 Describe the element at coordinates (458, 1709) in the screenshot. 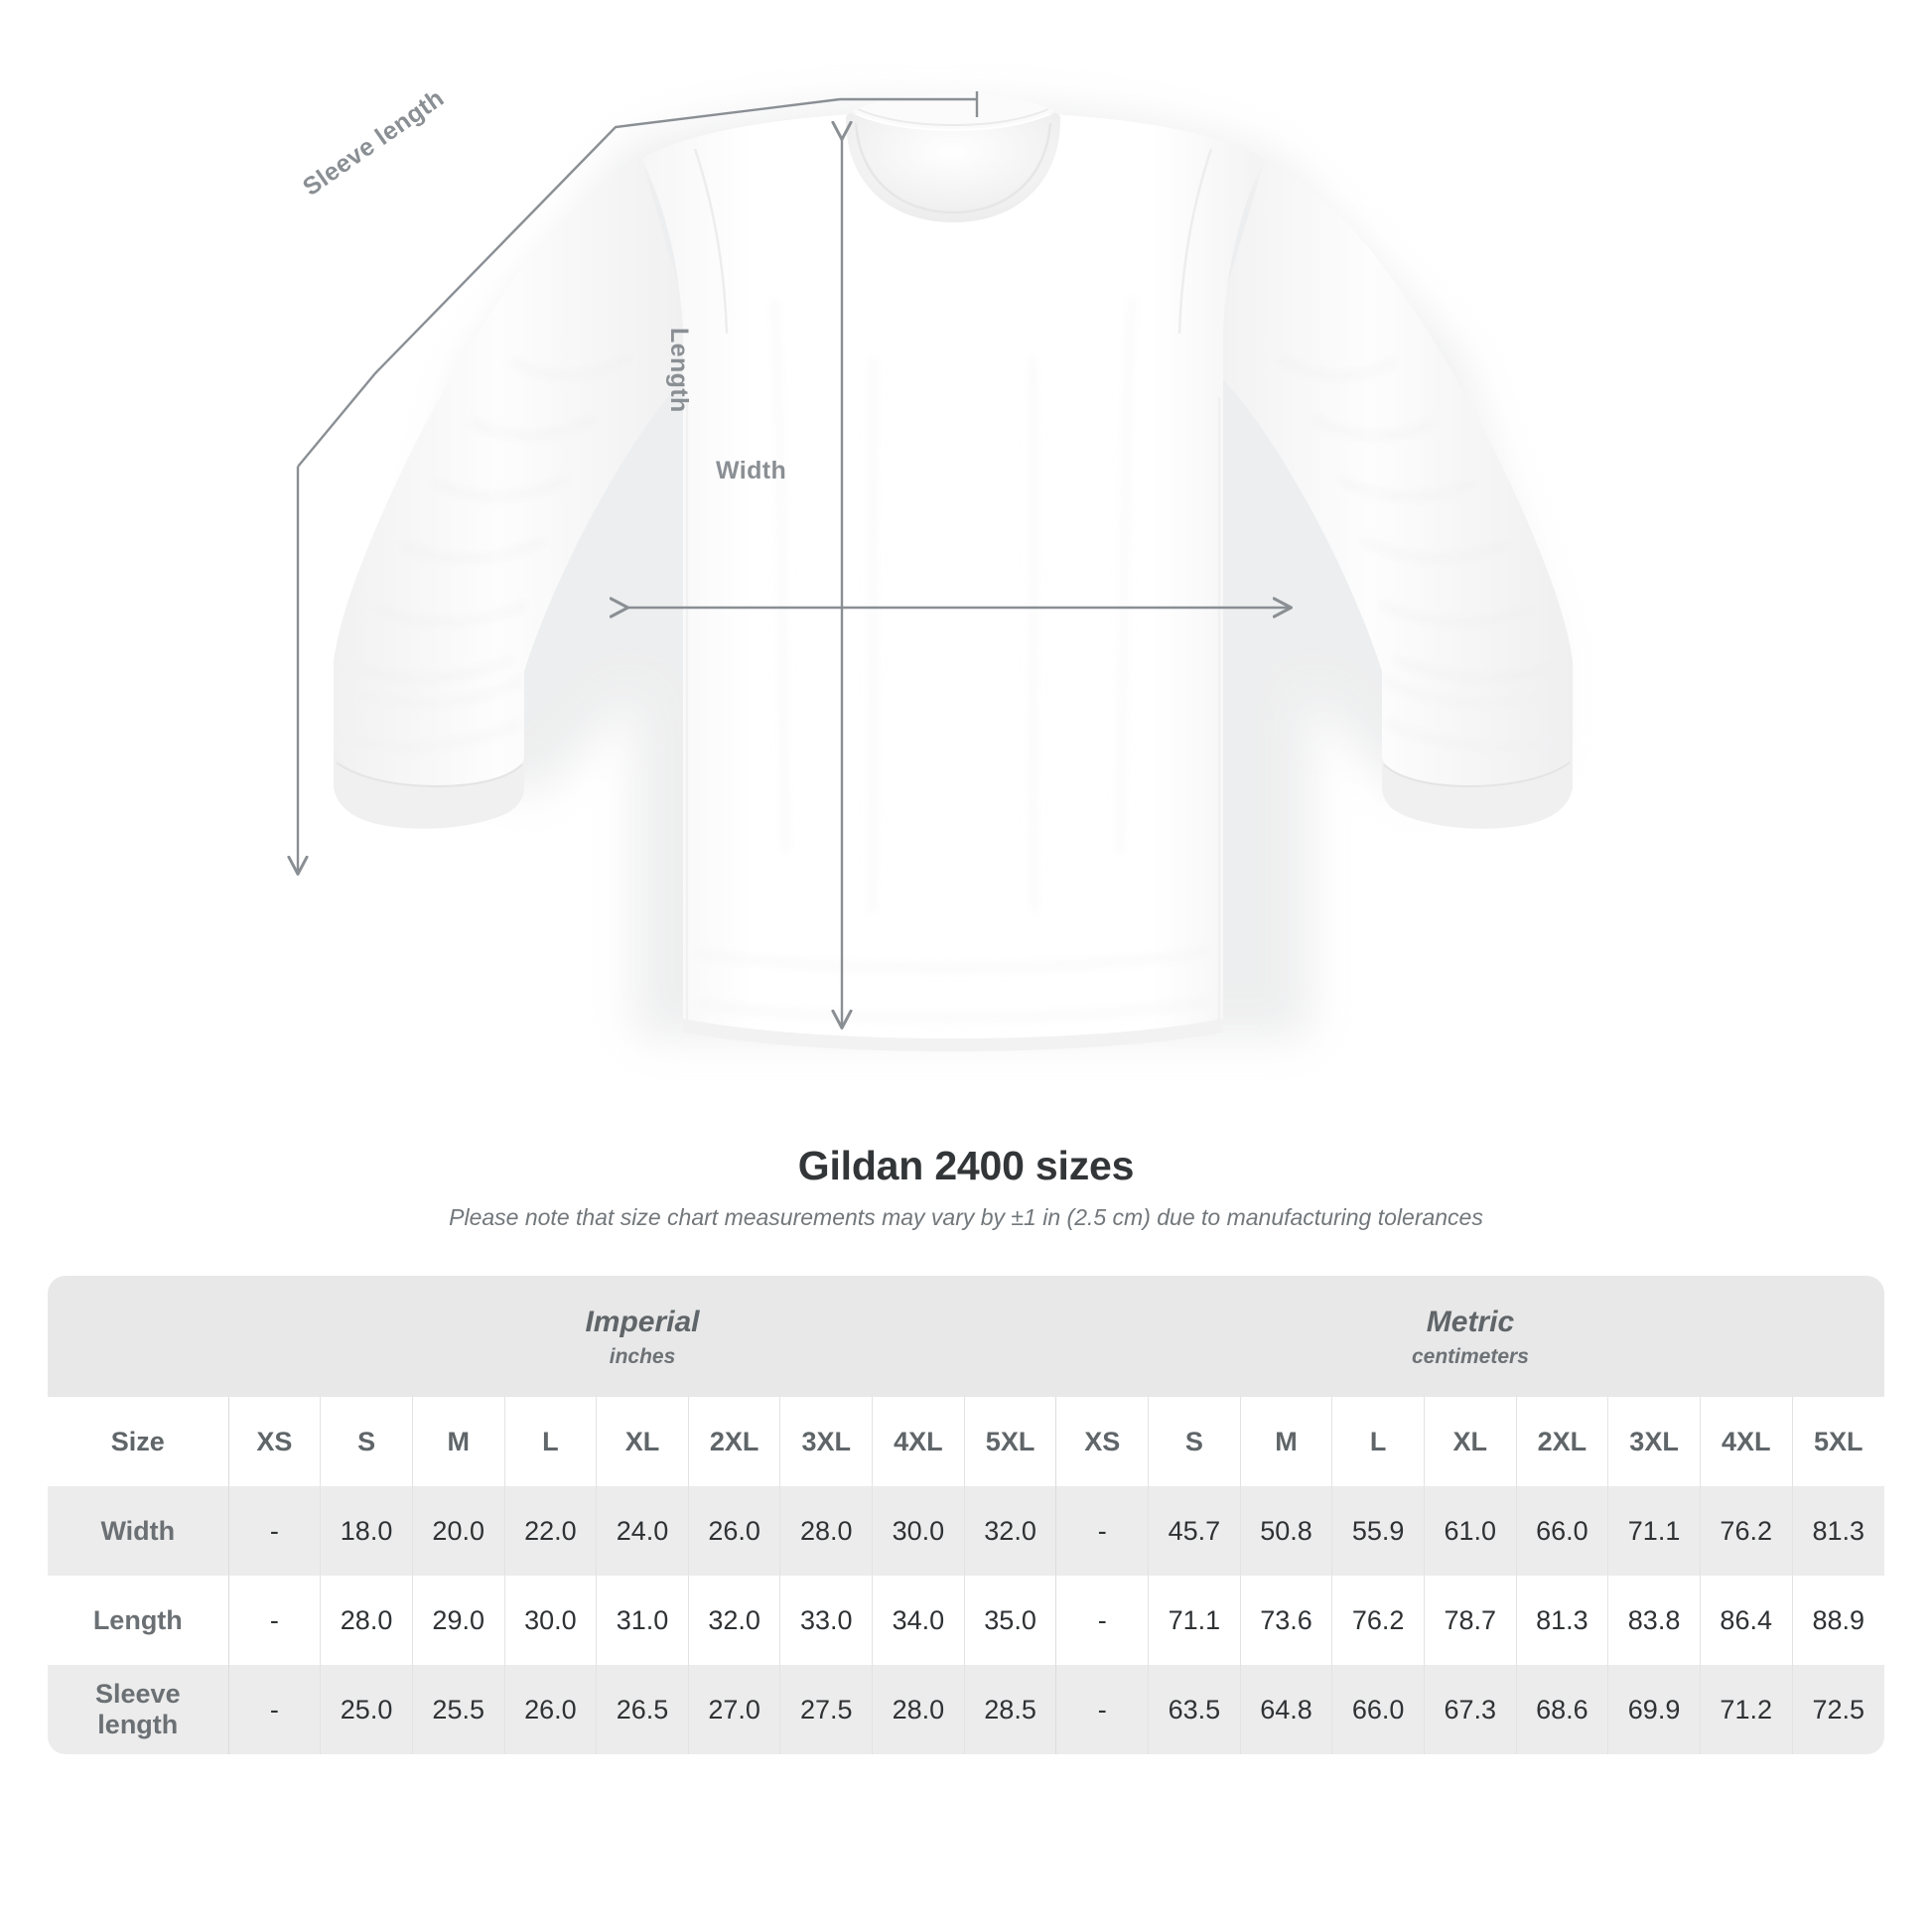

I see `value-cell: 25.5` at that location.